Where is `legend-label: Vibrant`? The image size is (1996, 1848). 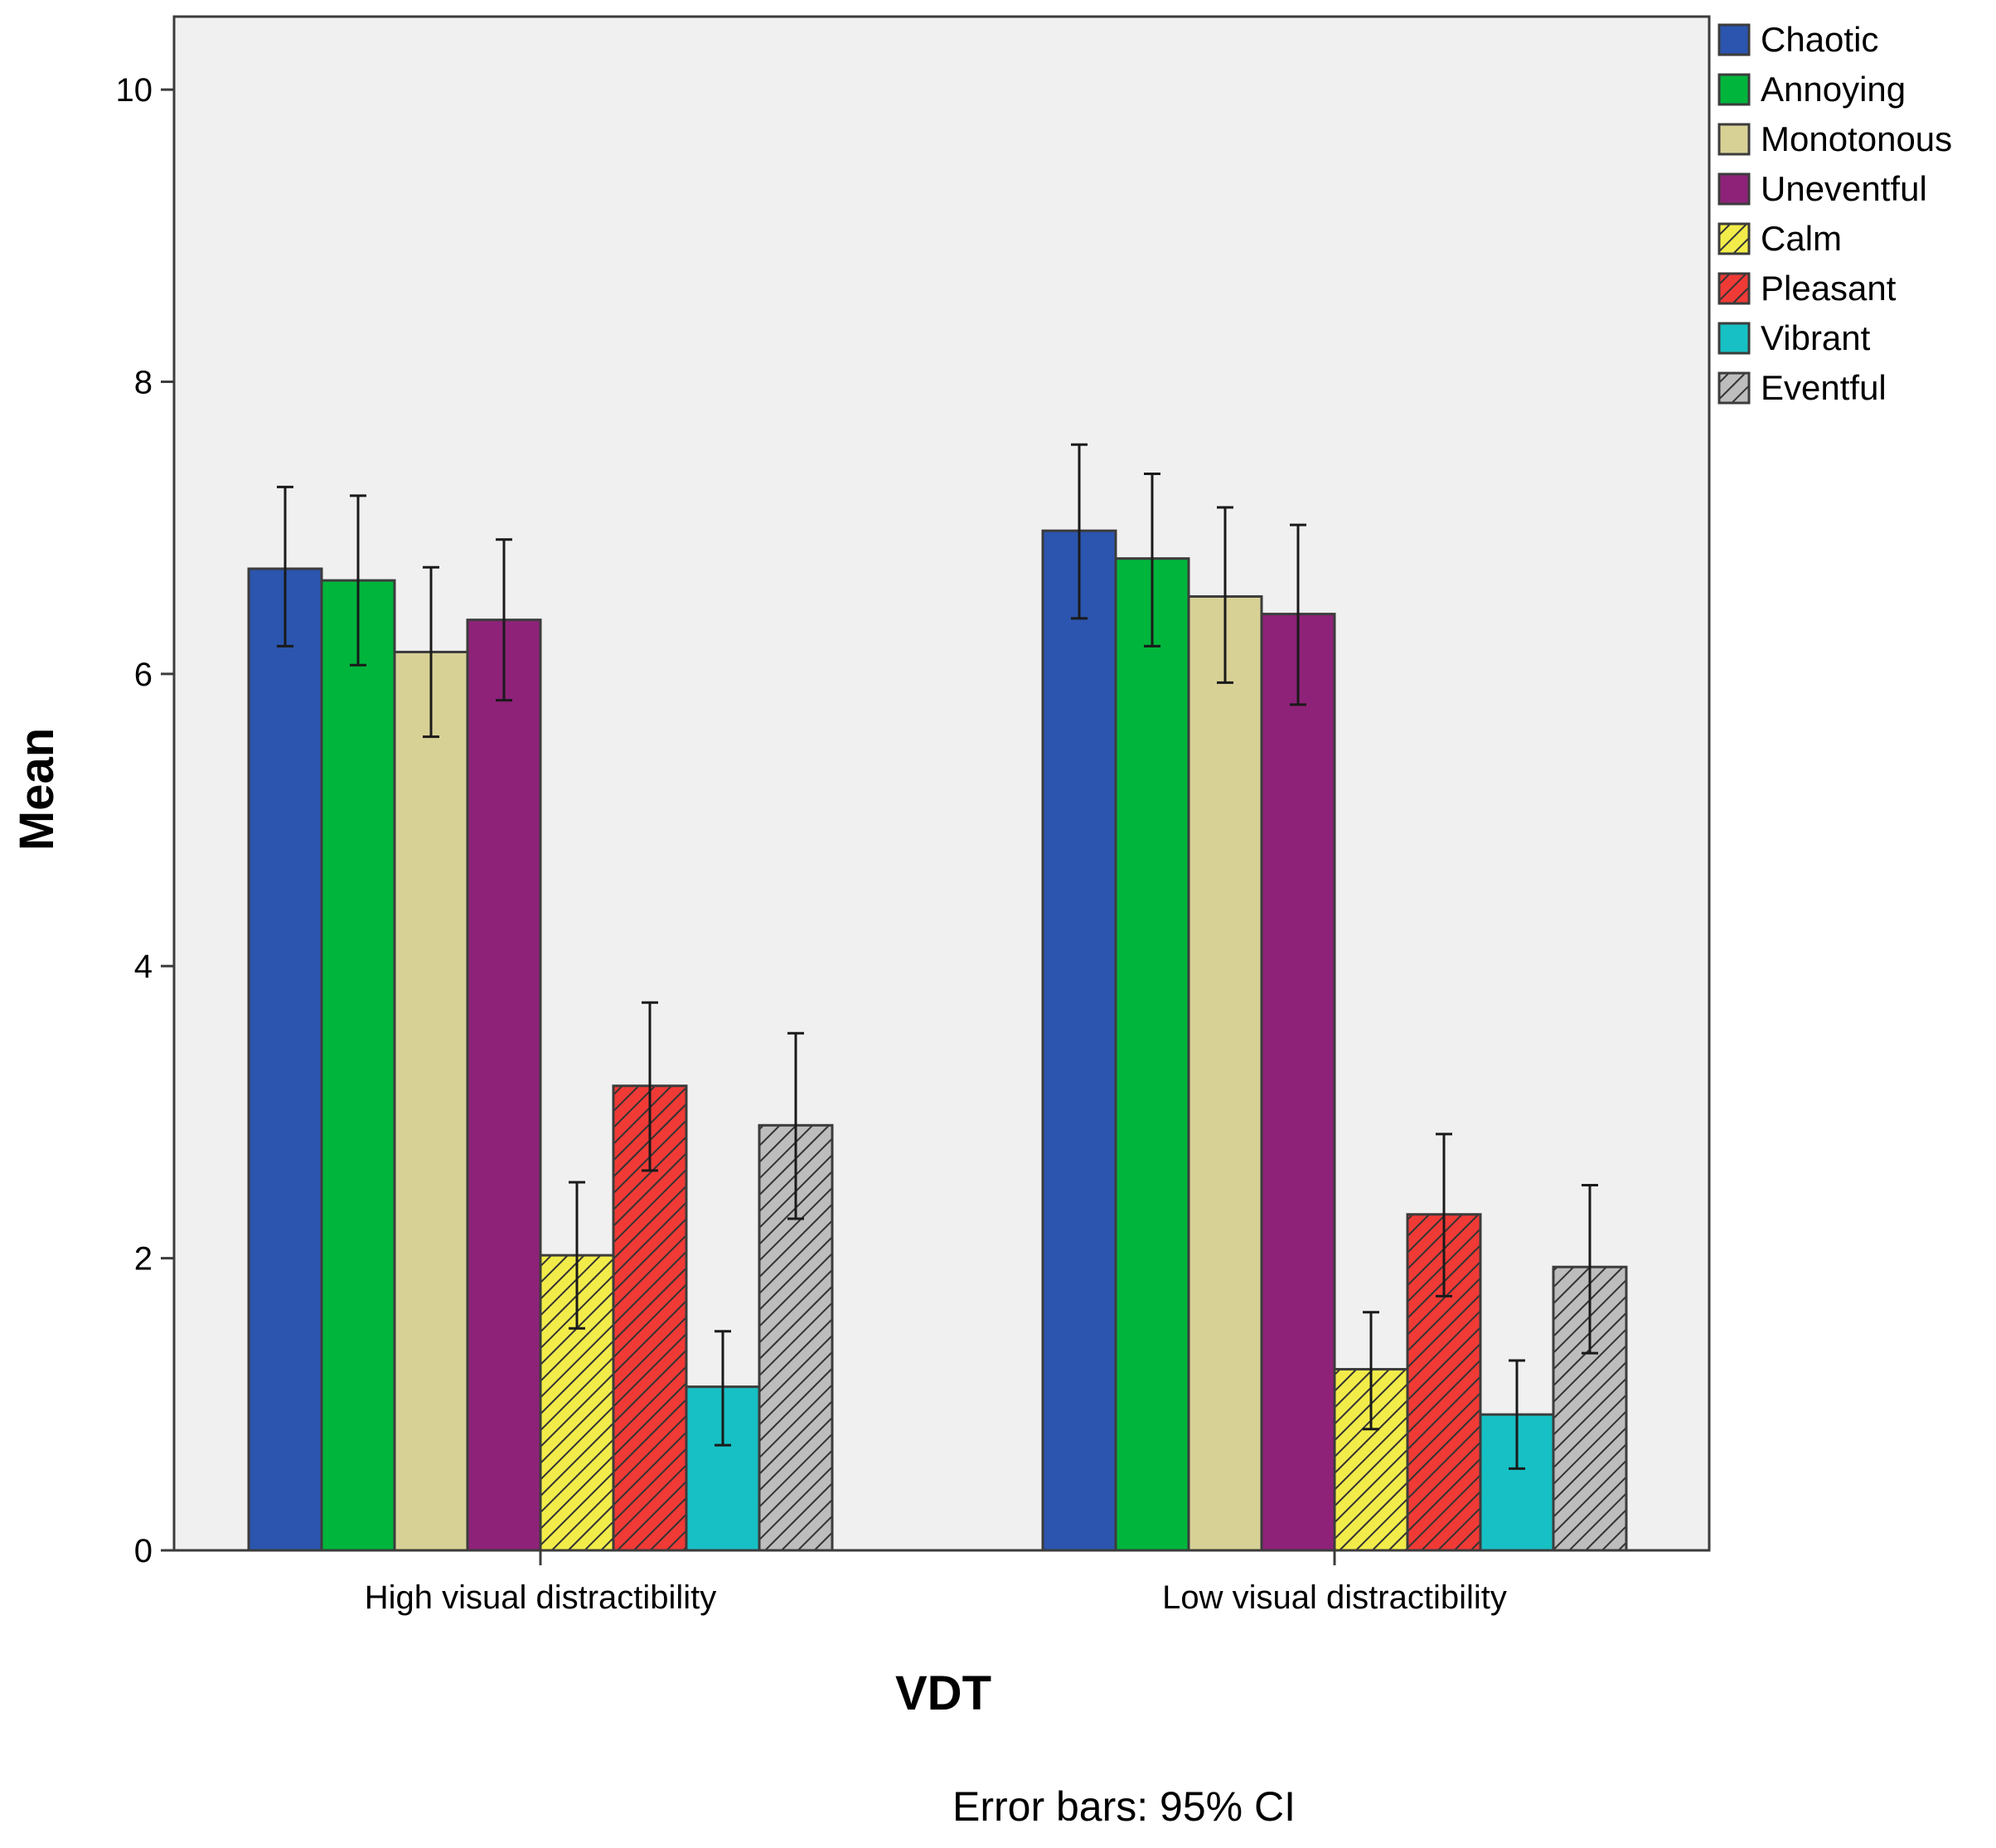 legend-label: Vibrant is located at coordinates (1816, 337).